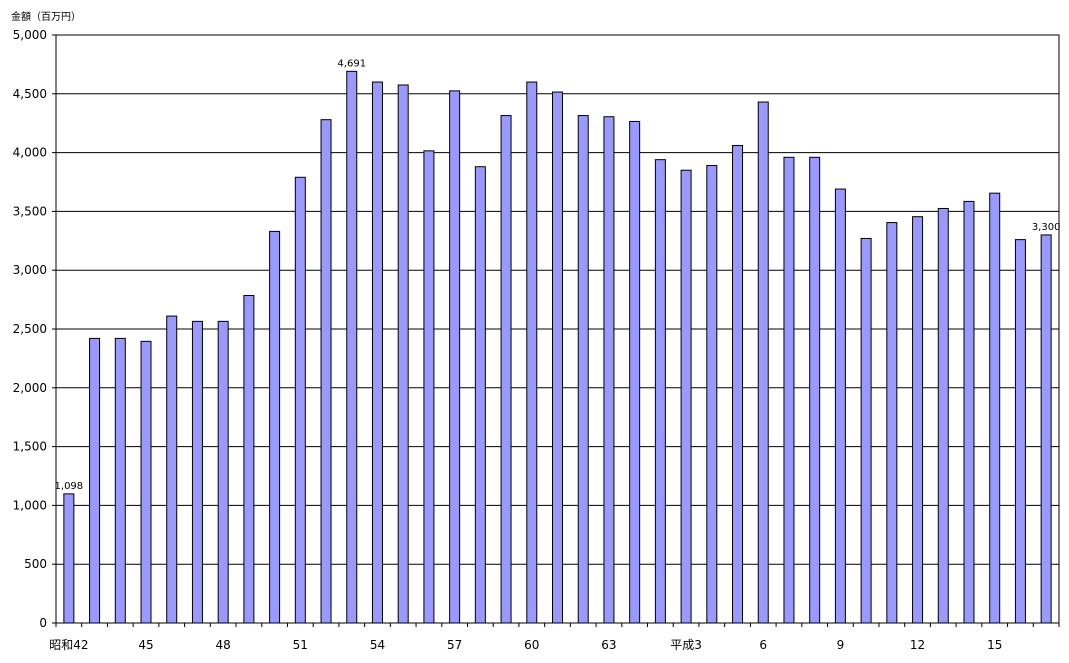  What do you see at coordinates (223, 645) in the screenshot?
I see `x-tick-label: 48` at bounding box center [223, 645].